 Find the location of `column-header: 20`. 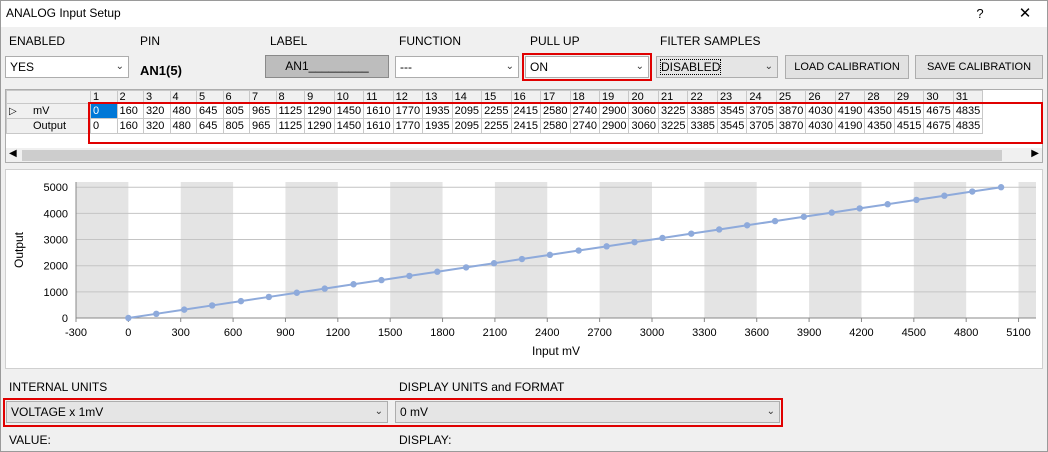

column-header: 20 is located at coordinates (643, 97).